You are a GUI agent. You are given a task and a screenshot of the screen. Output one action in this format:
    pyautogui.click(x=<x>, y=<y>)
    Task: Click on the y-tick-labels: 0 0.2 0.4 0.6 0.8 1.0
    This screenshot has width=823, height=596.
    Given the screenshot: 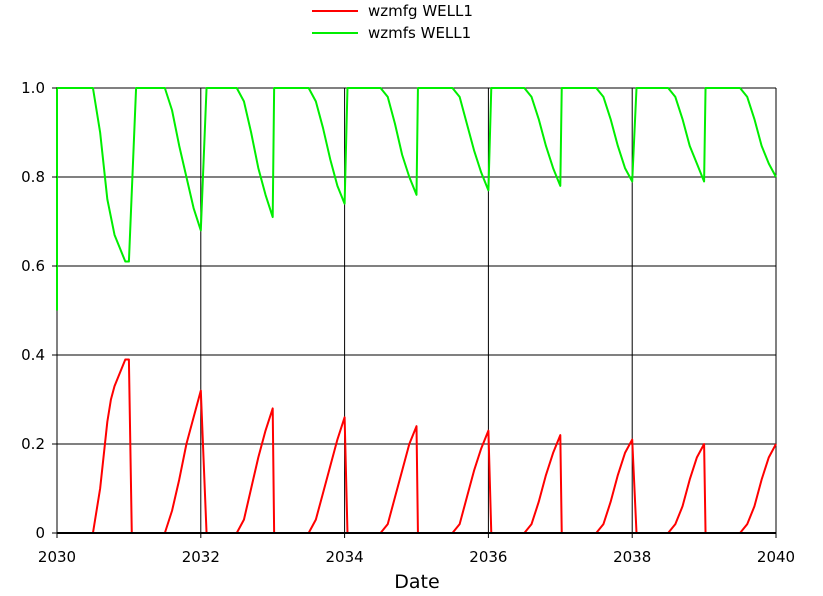 What is the action you would take?
    pyautogui.click(x=33, y=310)
    